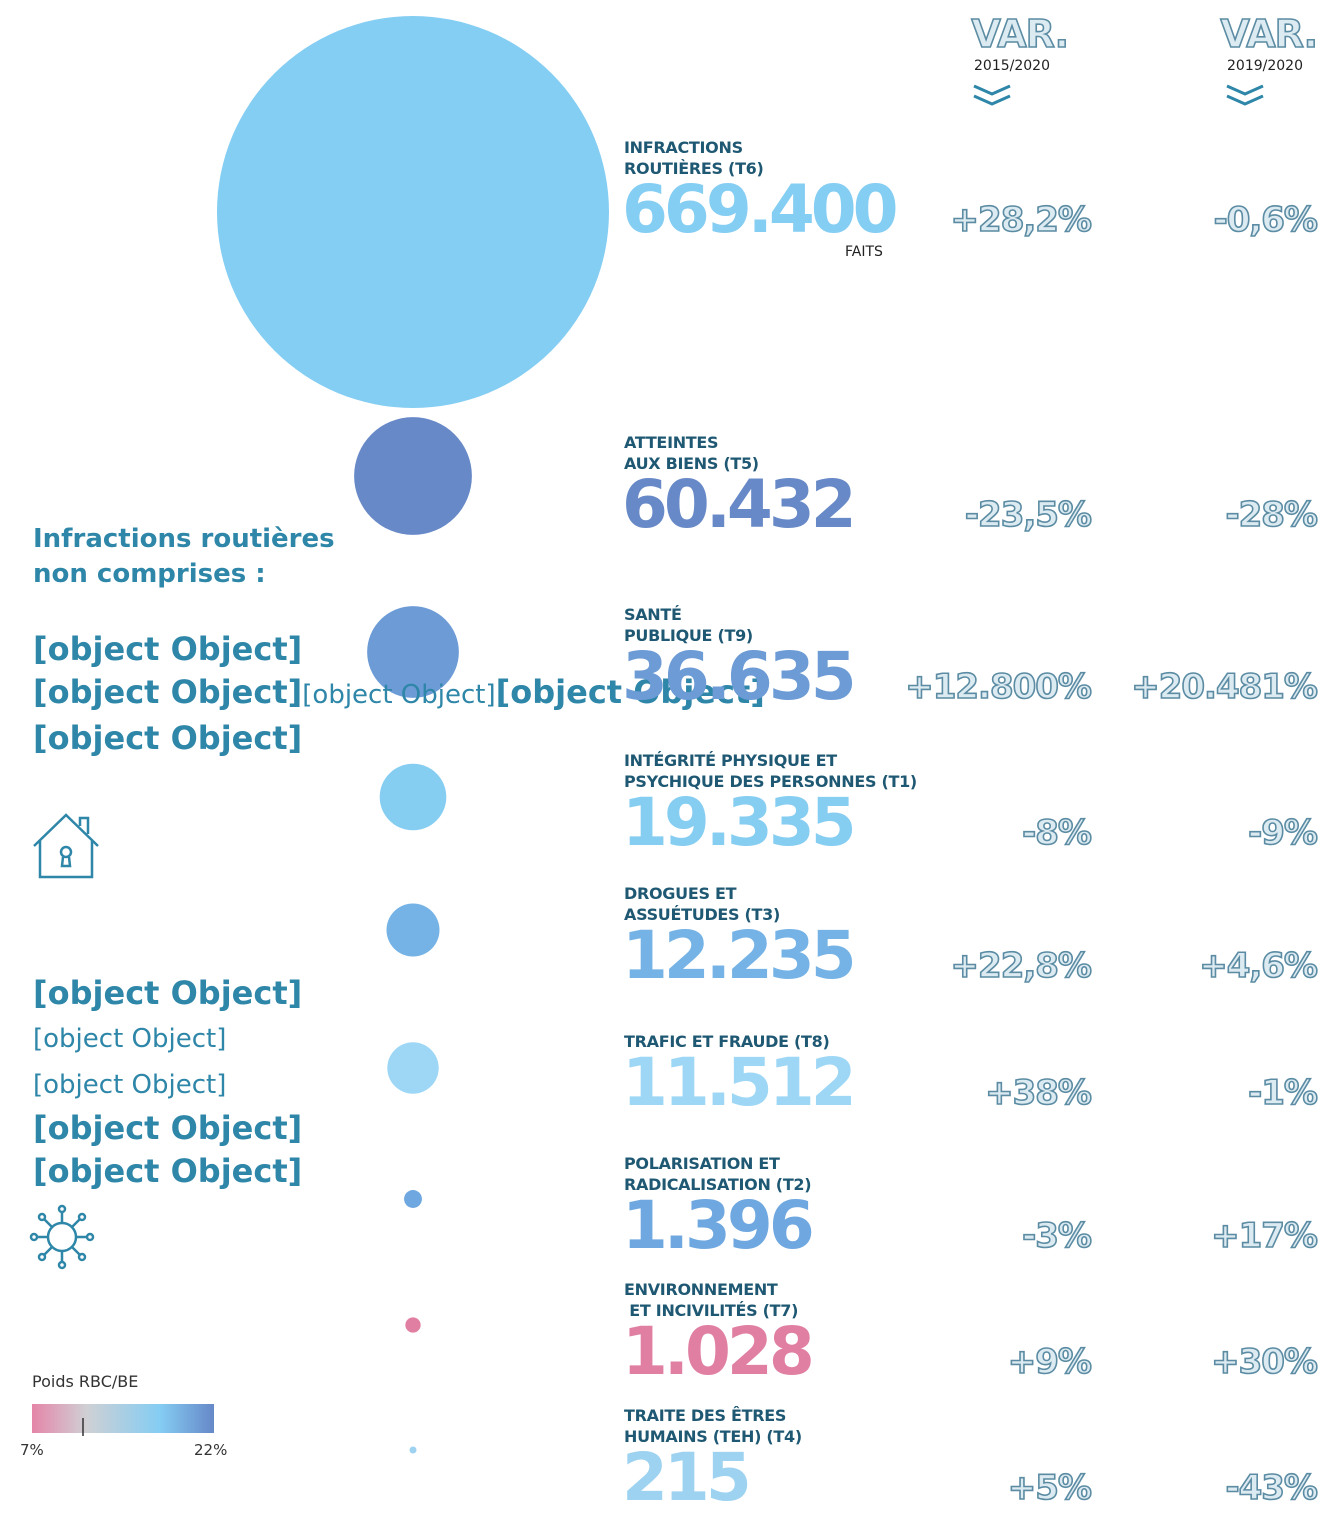 Image resolution: width=1323 pixels, height=1516 pixels. I want to click on var2: -0,6%, so click(1266, 220).